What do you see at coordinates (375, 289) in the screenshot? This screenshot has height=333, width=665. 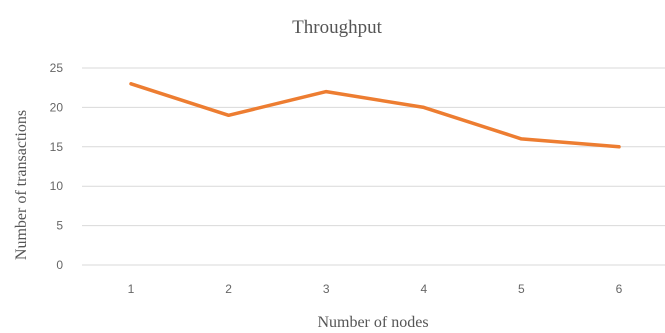 I see `x-axis-ticks: 1 2 3 4 5 6` at bounding box center [375, 289].